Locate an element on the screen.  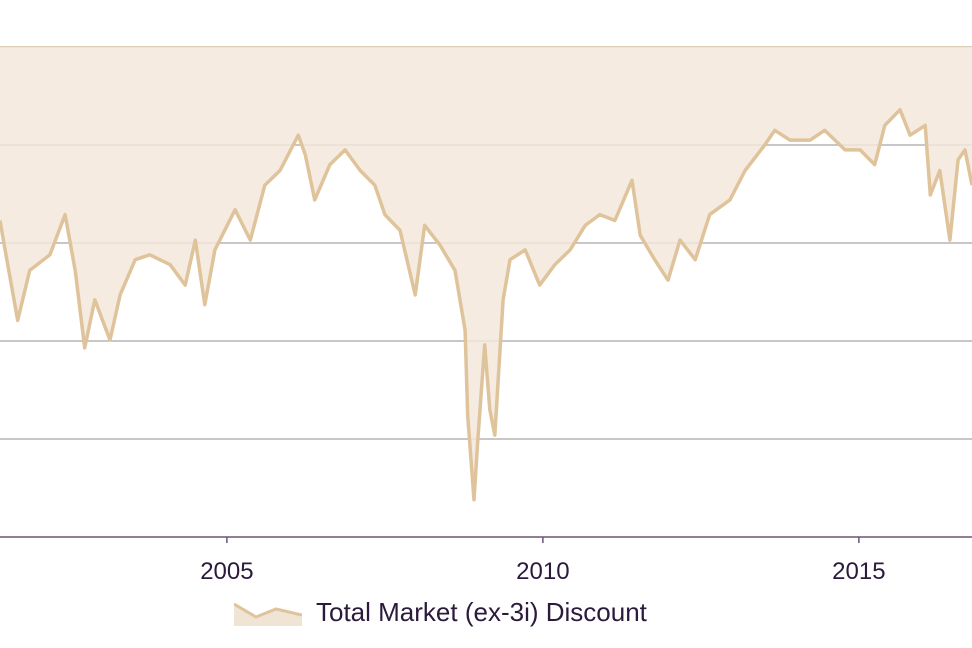
x-tick-label: 2010 is located at coordinates (542, 571).